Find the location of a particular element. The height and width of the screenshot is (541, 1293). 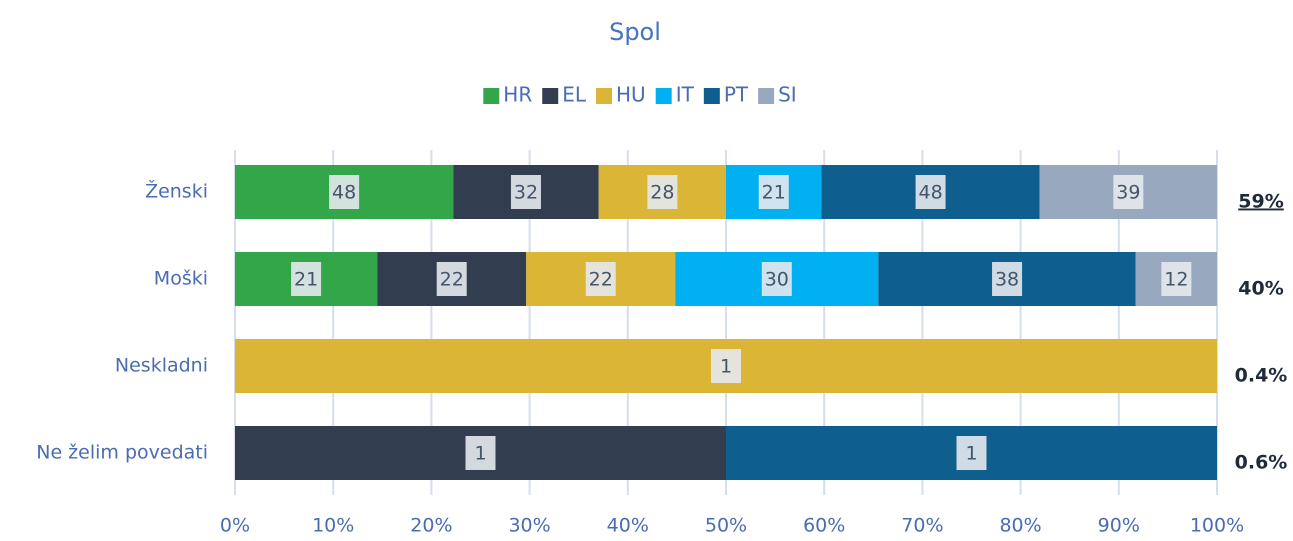

data-label: 39 is located at coordinates (1128, 193).